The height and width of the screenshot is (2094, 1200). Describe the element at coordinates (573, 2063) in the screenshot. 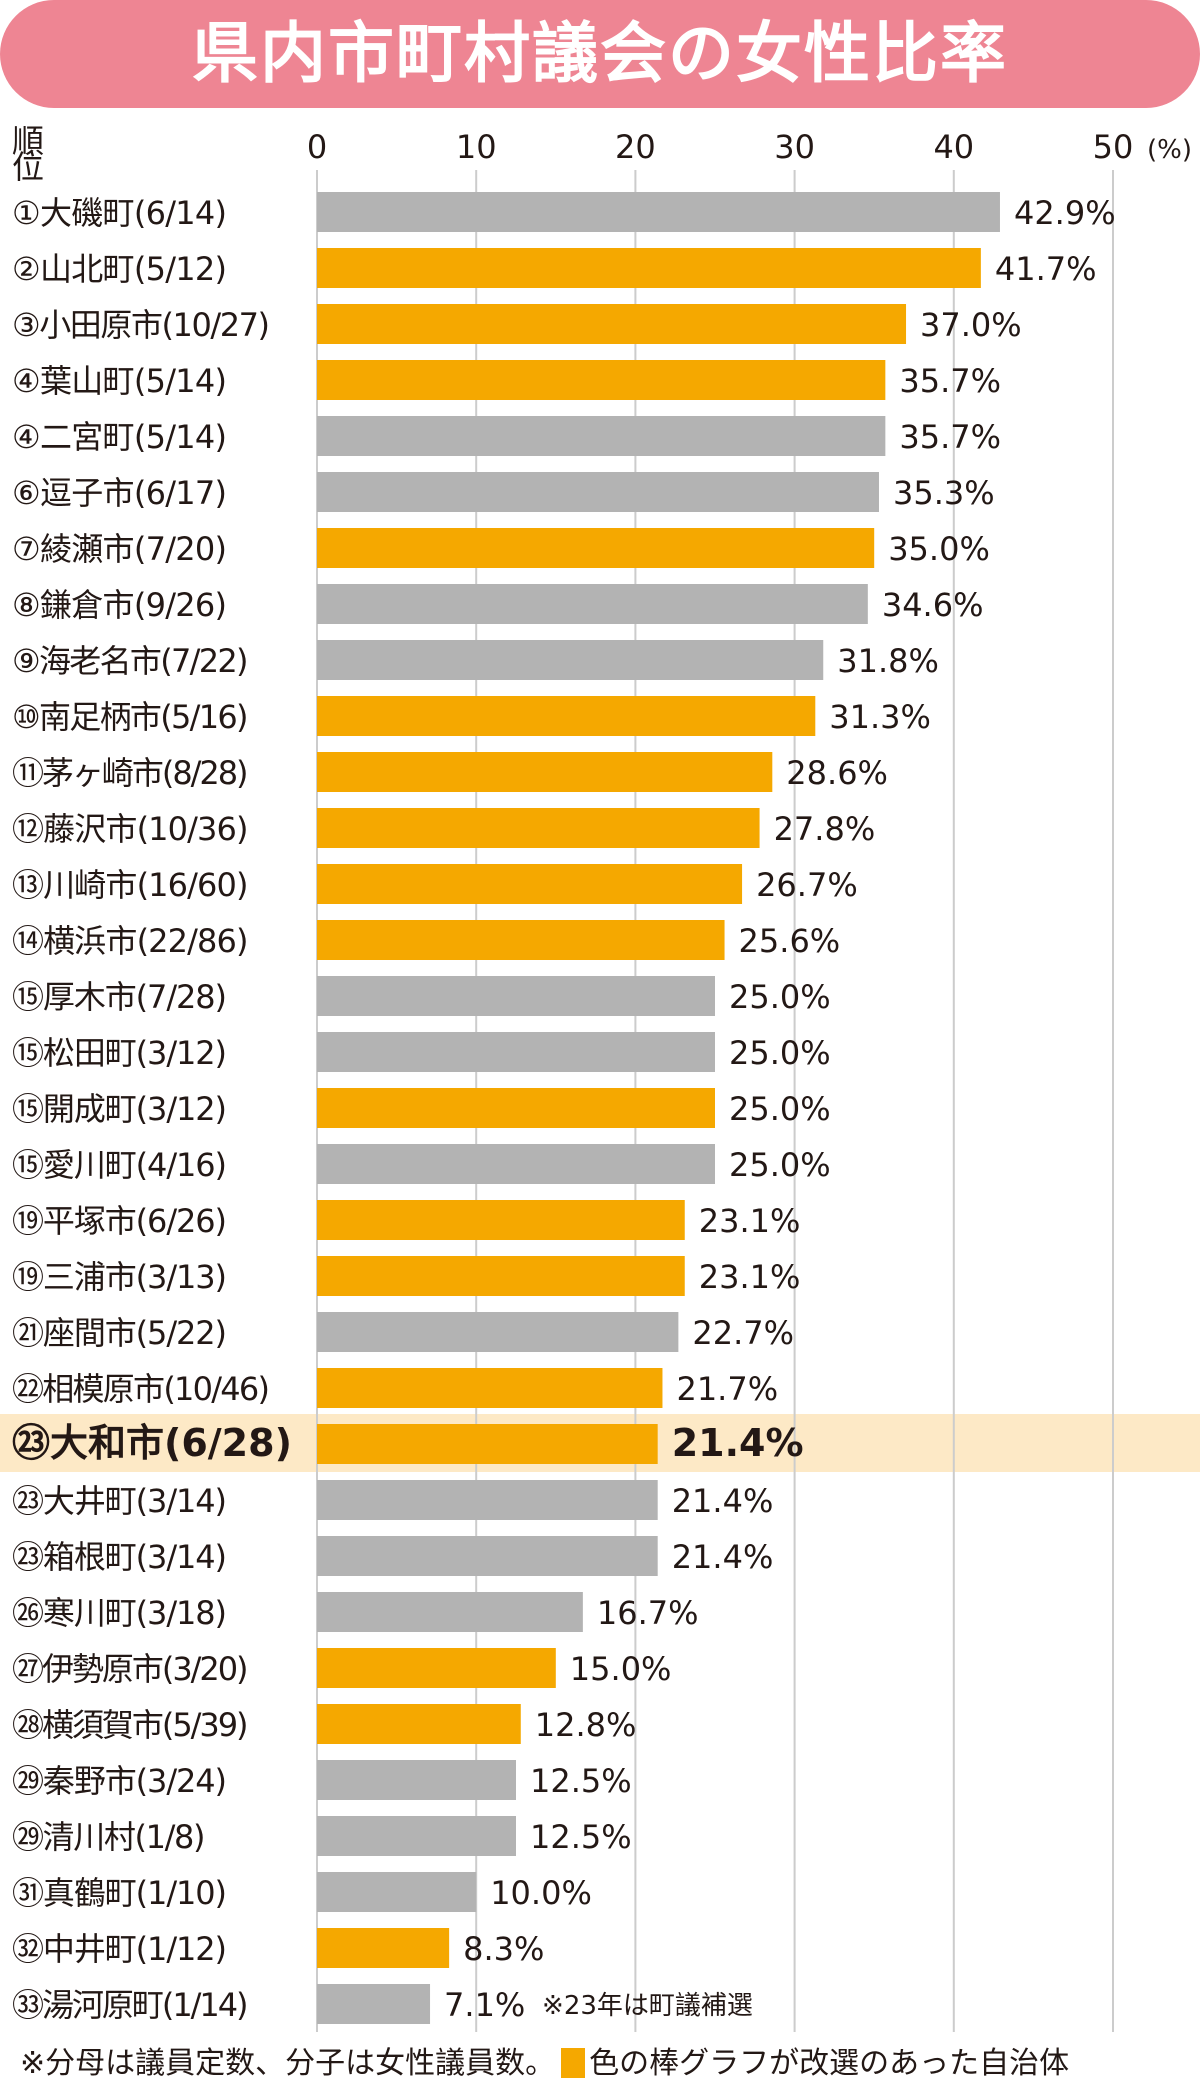

I see `legend-swatch` at that location.